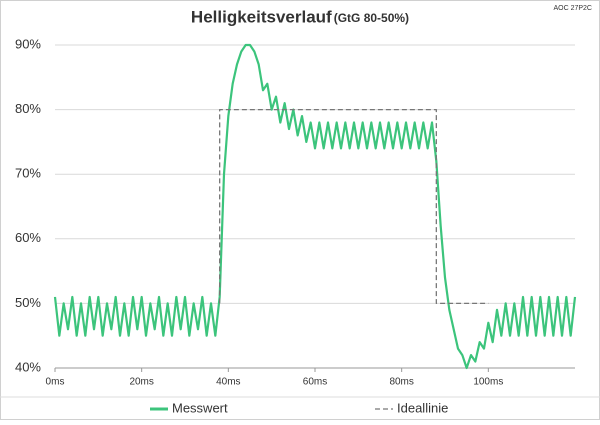  I want to click on y-tick-label: 50%, so click(28, 302).